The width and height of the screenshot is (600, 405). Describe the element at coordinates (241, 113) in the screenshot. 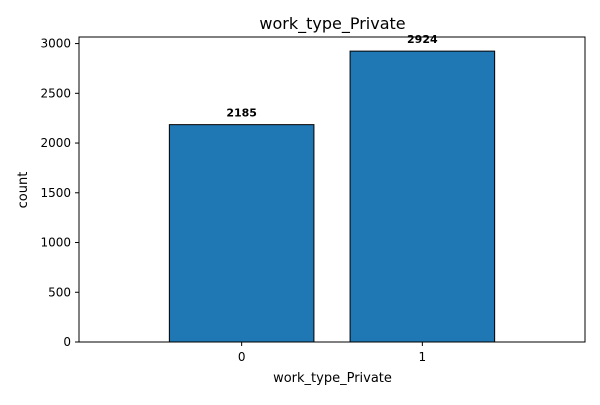

I see `data-label-0: 2185` at that location.